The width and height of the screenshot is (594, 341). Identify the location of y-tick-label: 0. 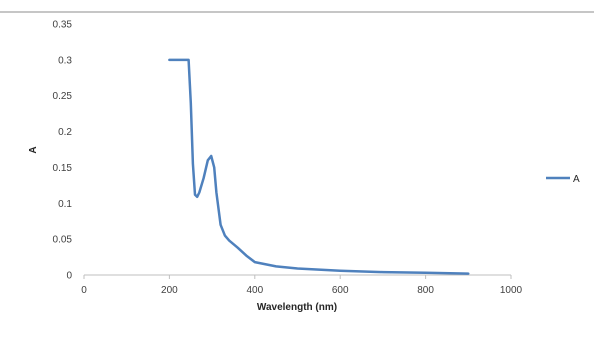
(69, 276).